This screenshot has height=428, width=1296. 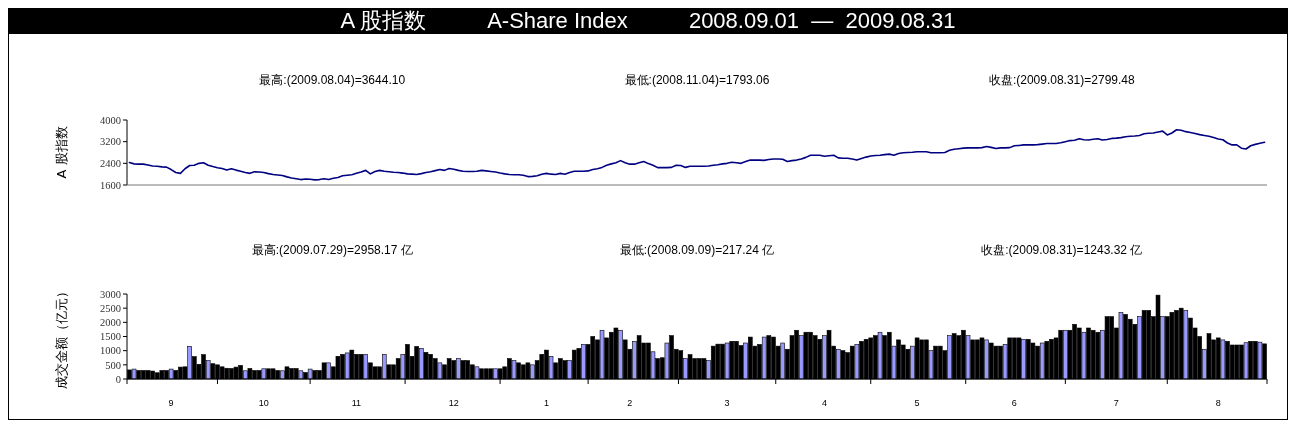 What do you see at coordinates (263, 403) in the screenshot?
I see `x-tick-label: 10` at bounding box center [263, 403].